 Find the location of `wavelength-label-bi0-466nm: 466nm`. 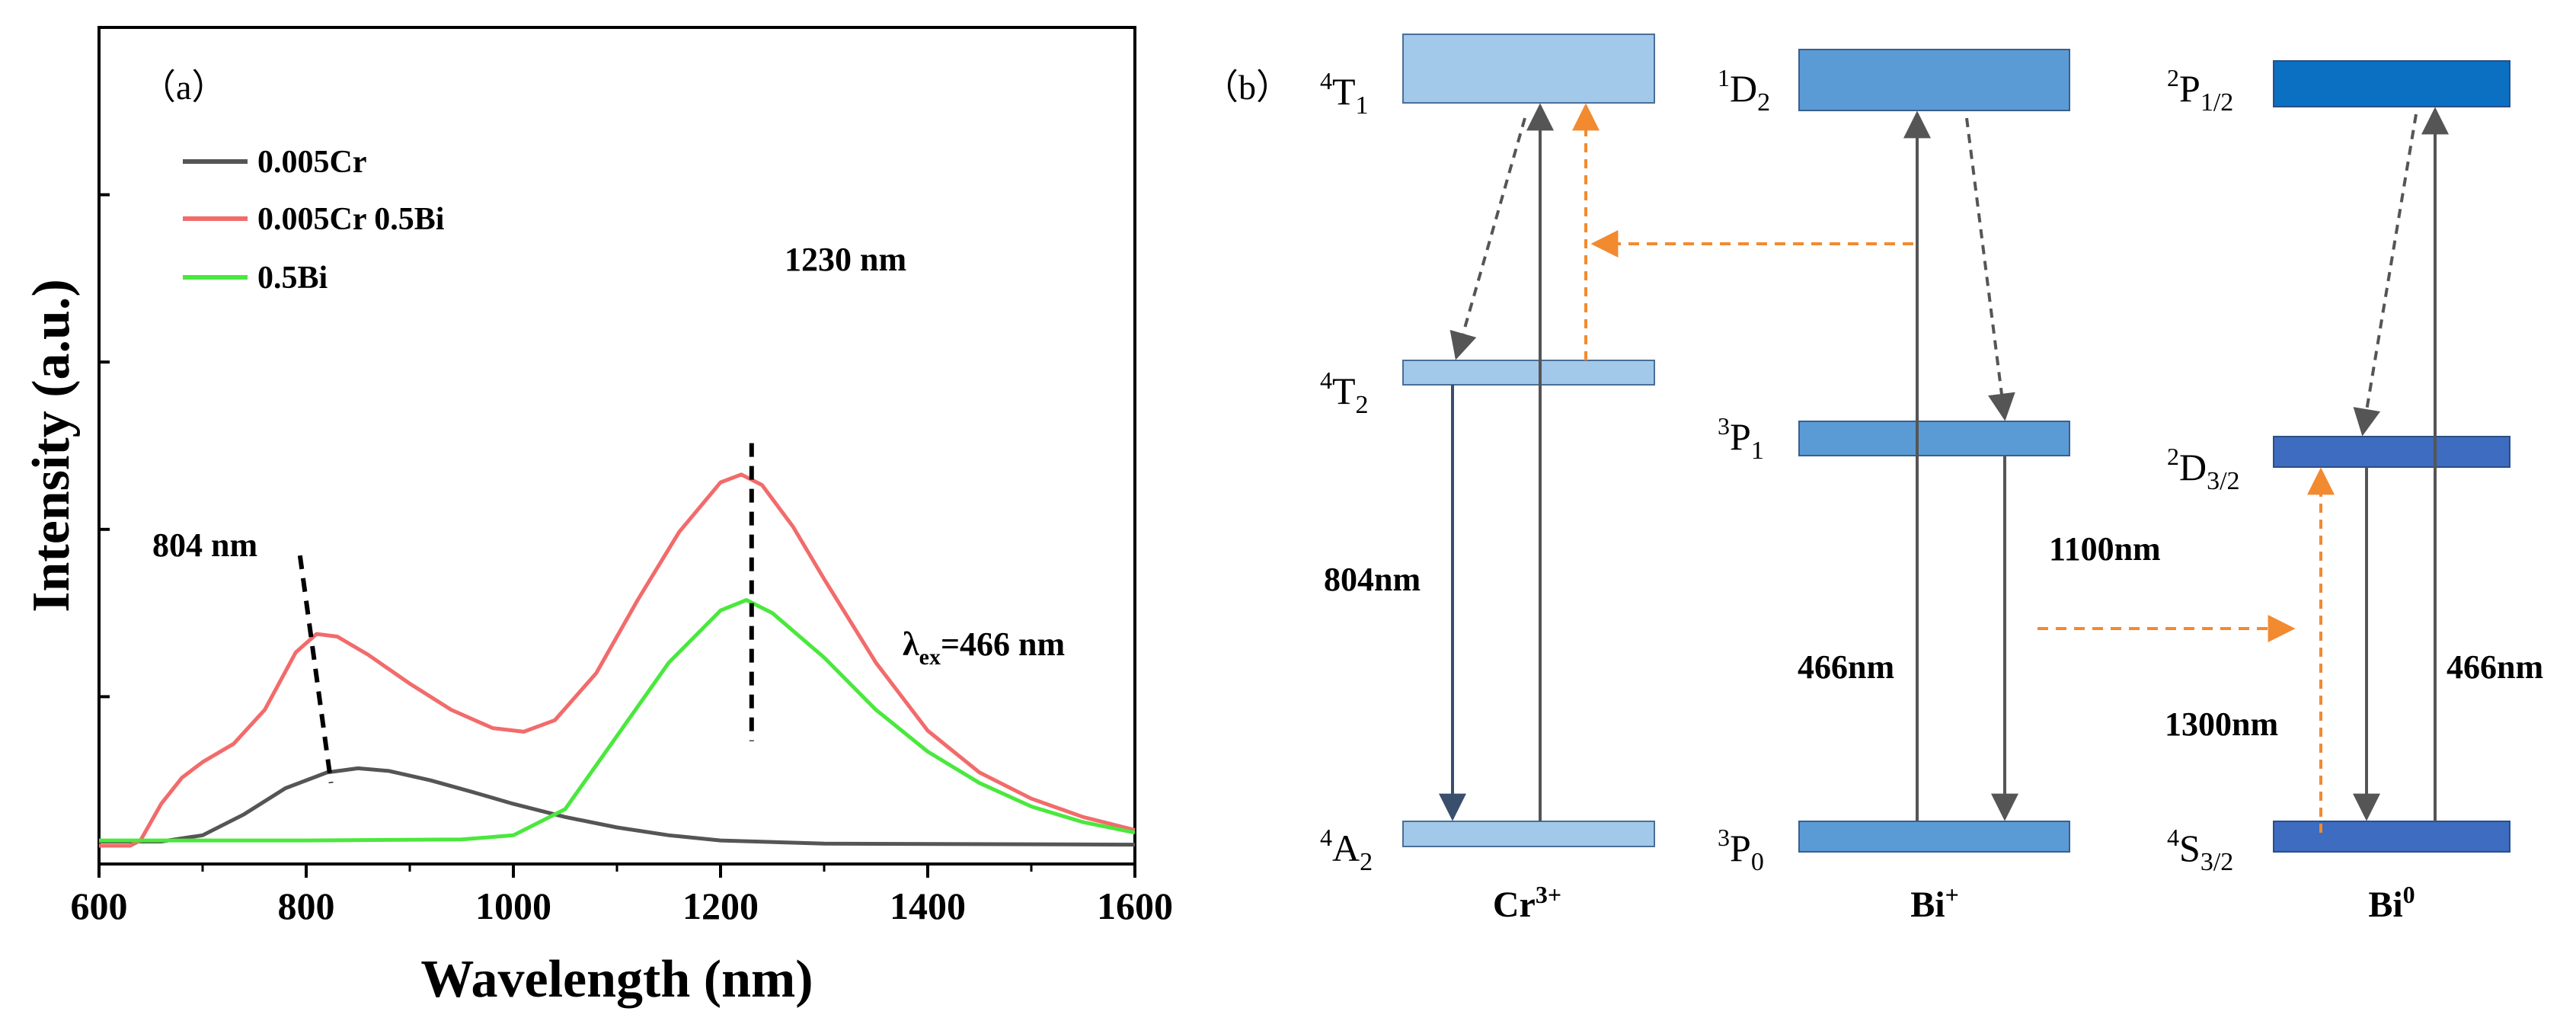

wavelength-label-bi0-466nm: 466nm is located at coordinates (2495, 667).